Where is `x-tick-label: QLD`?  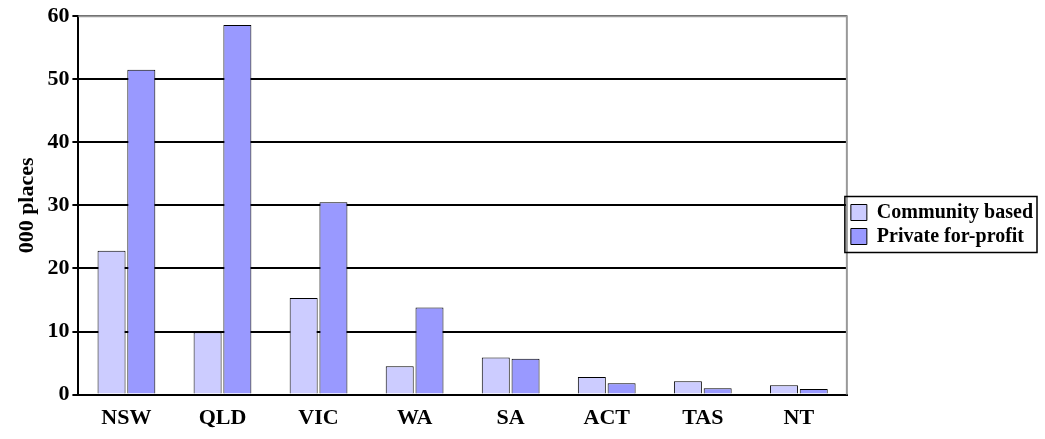 x-tick-label: QLD is located at coordinates (222, 417).